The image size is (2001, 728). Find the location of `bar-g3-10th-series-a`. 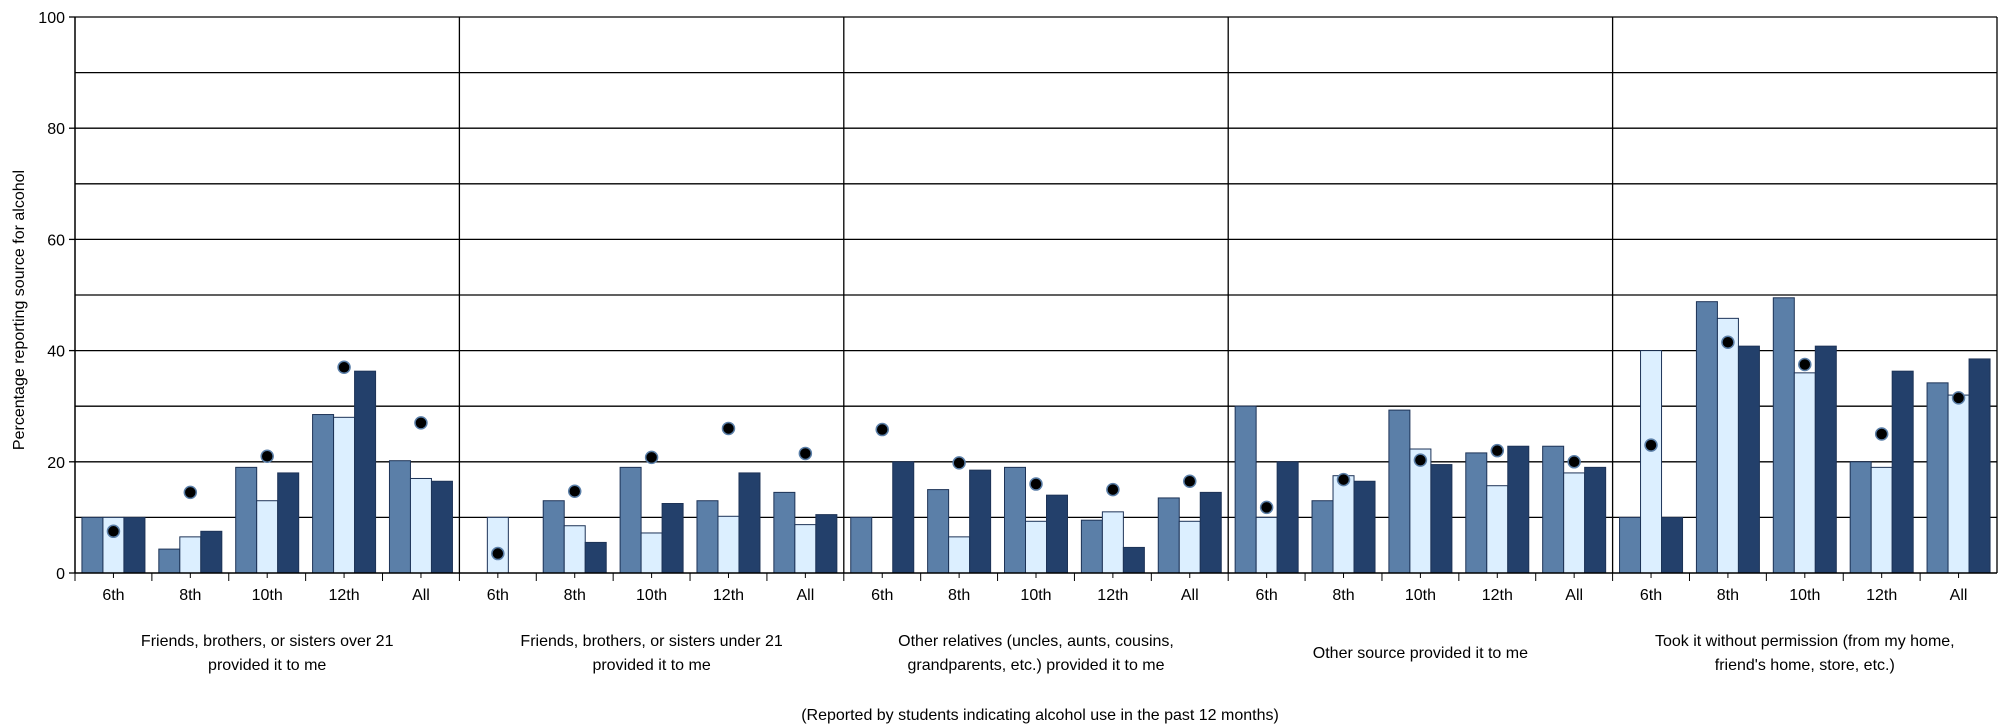

bar-g3-10th-series-a is located at coordinates (1015, 520).